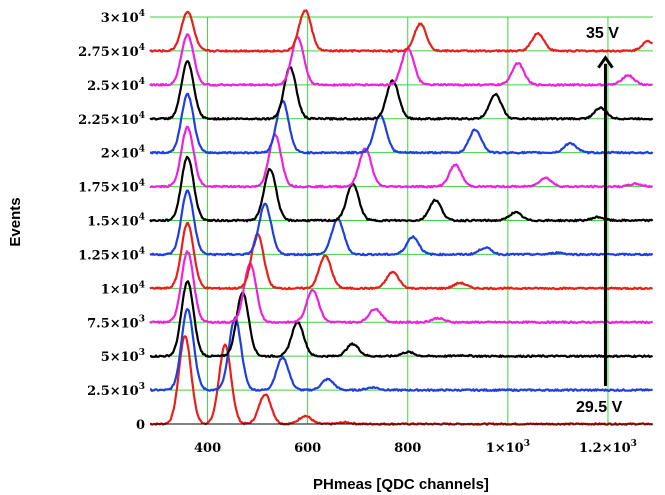 The image size is (665, 495). I want to click on x-tick-label: 800, so click(407, 448).